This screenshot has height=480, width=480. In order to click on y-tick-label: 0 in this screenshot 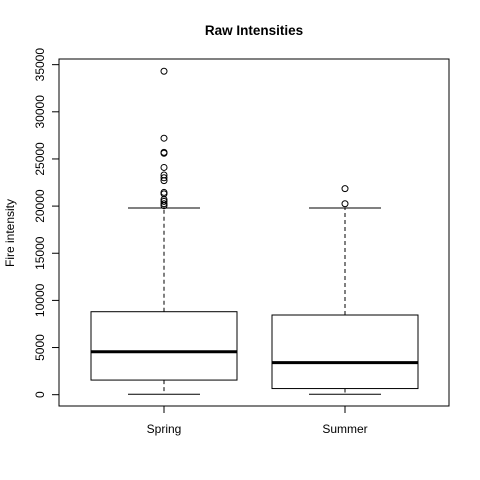, I will do `click(40, 394)`.